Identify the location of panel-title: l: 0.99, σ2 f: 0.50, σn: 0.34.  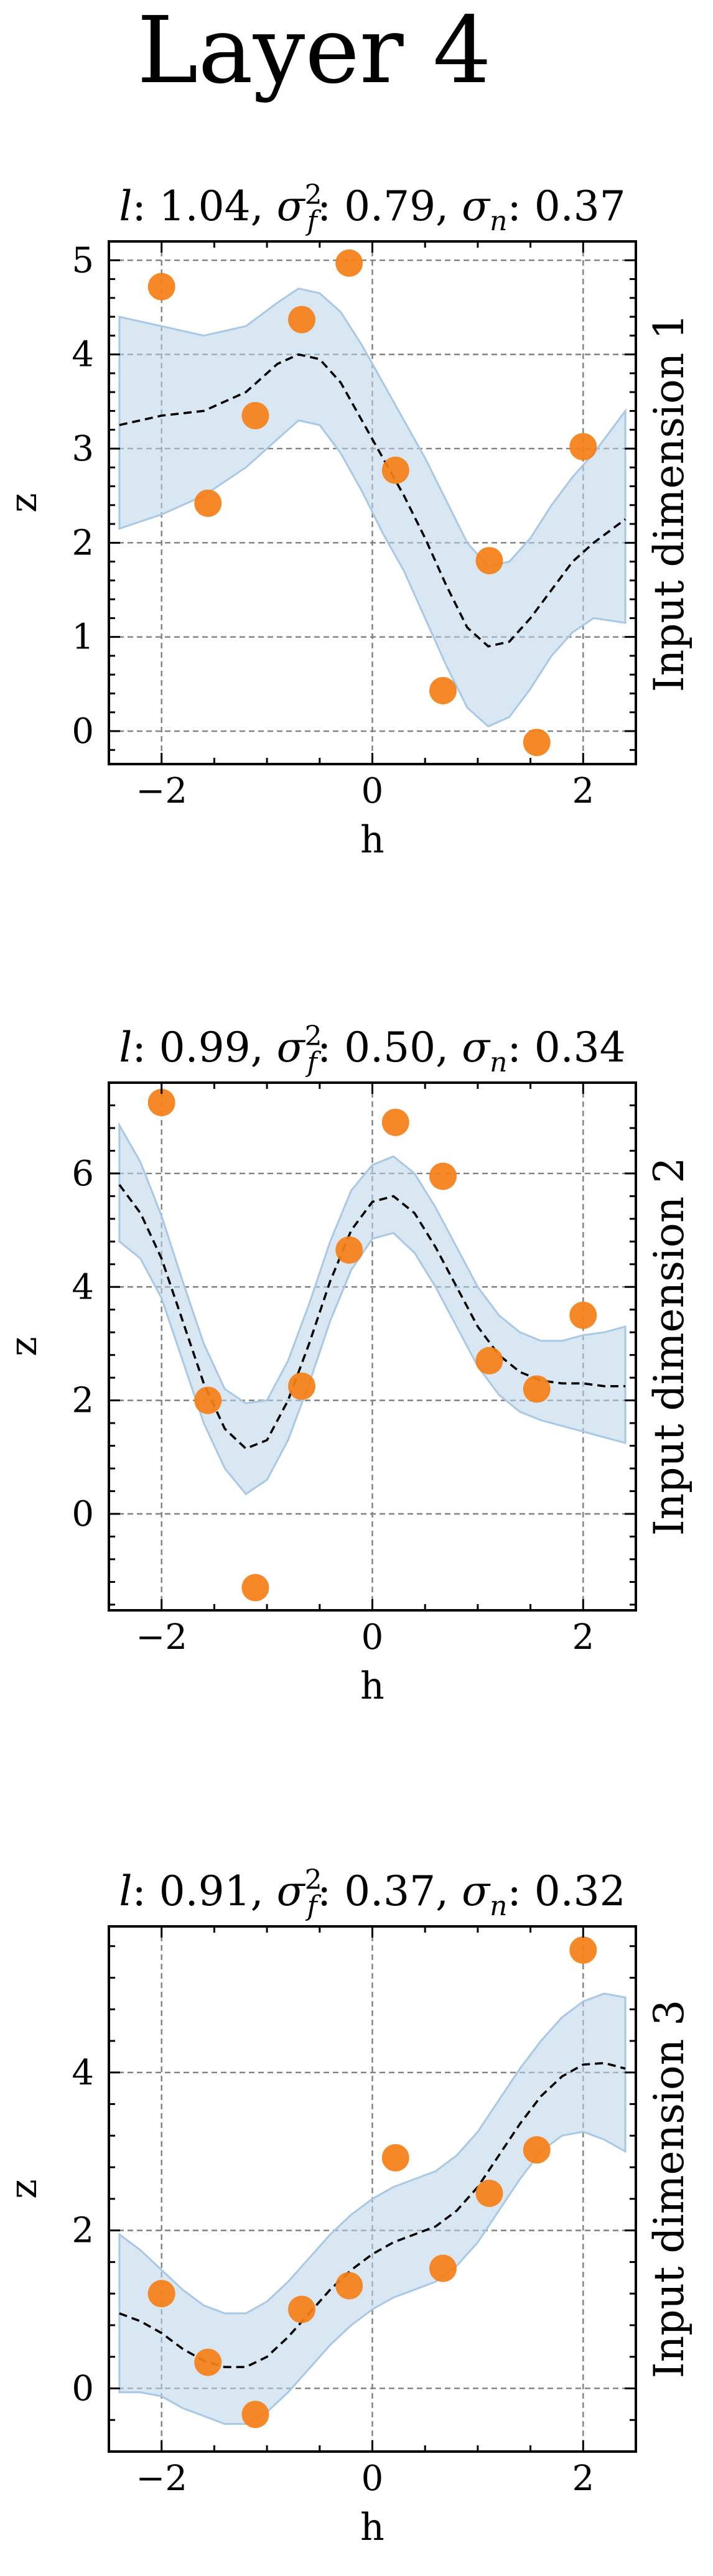
(372, 1049).